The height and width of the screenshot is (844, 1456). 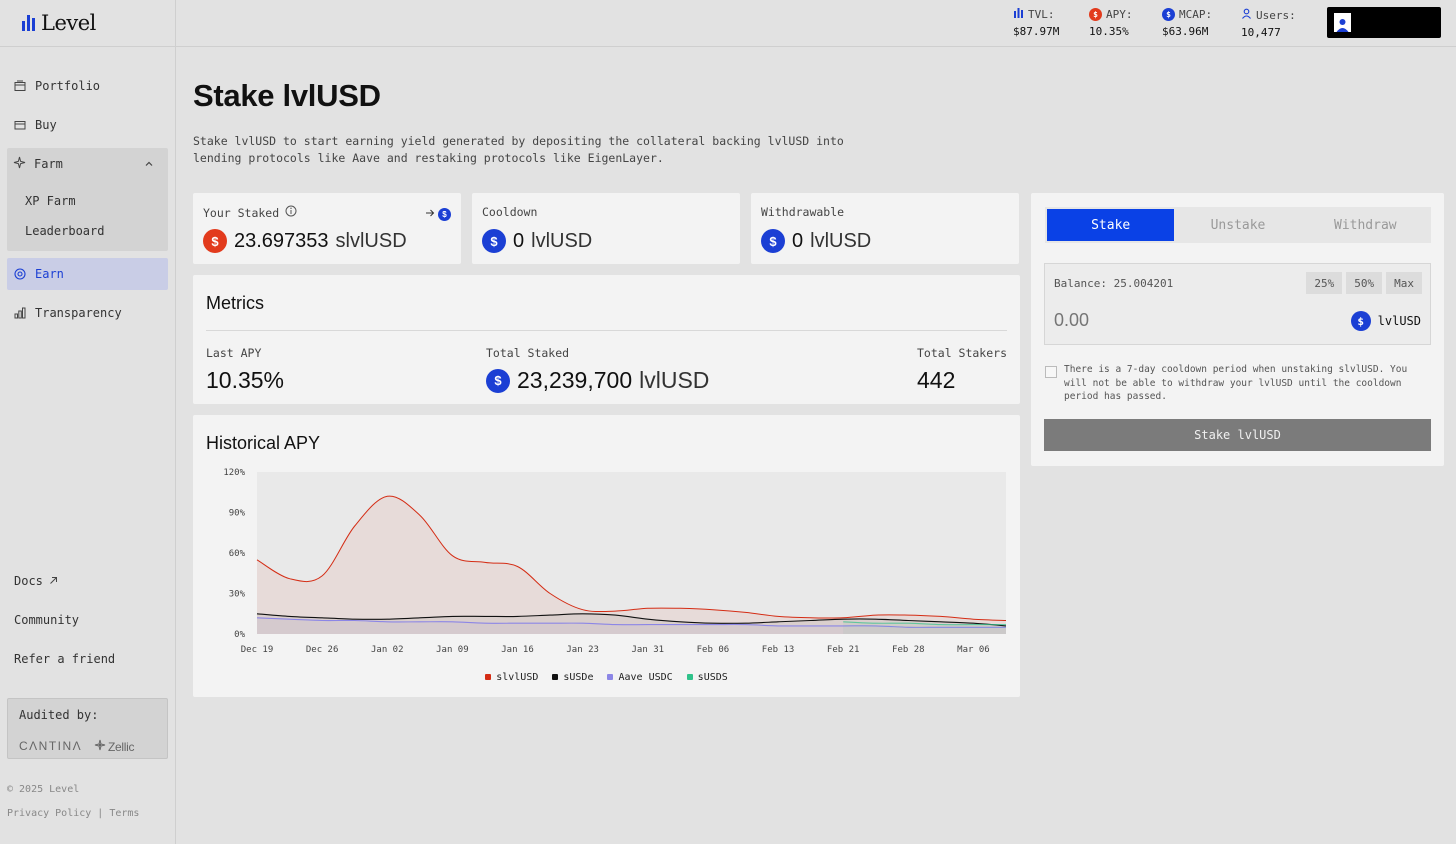 I want to click on account-button, so click(x=1384, y=22).